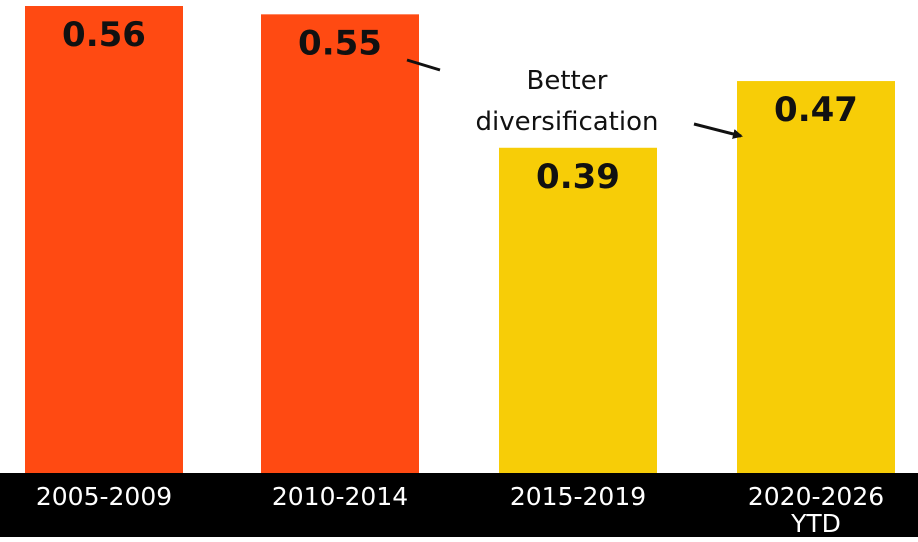 The height and width of the screenshot is (542, 918). Describe the element at coordinates (816, 110) in the screenshot. I see `value-label-4: 0.47` at that location.